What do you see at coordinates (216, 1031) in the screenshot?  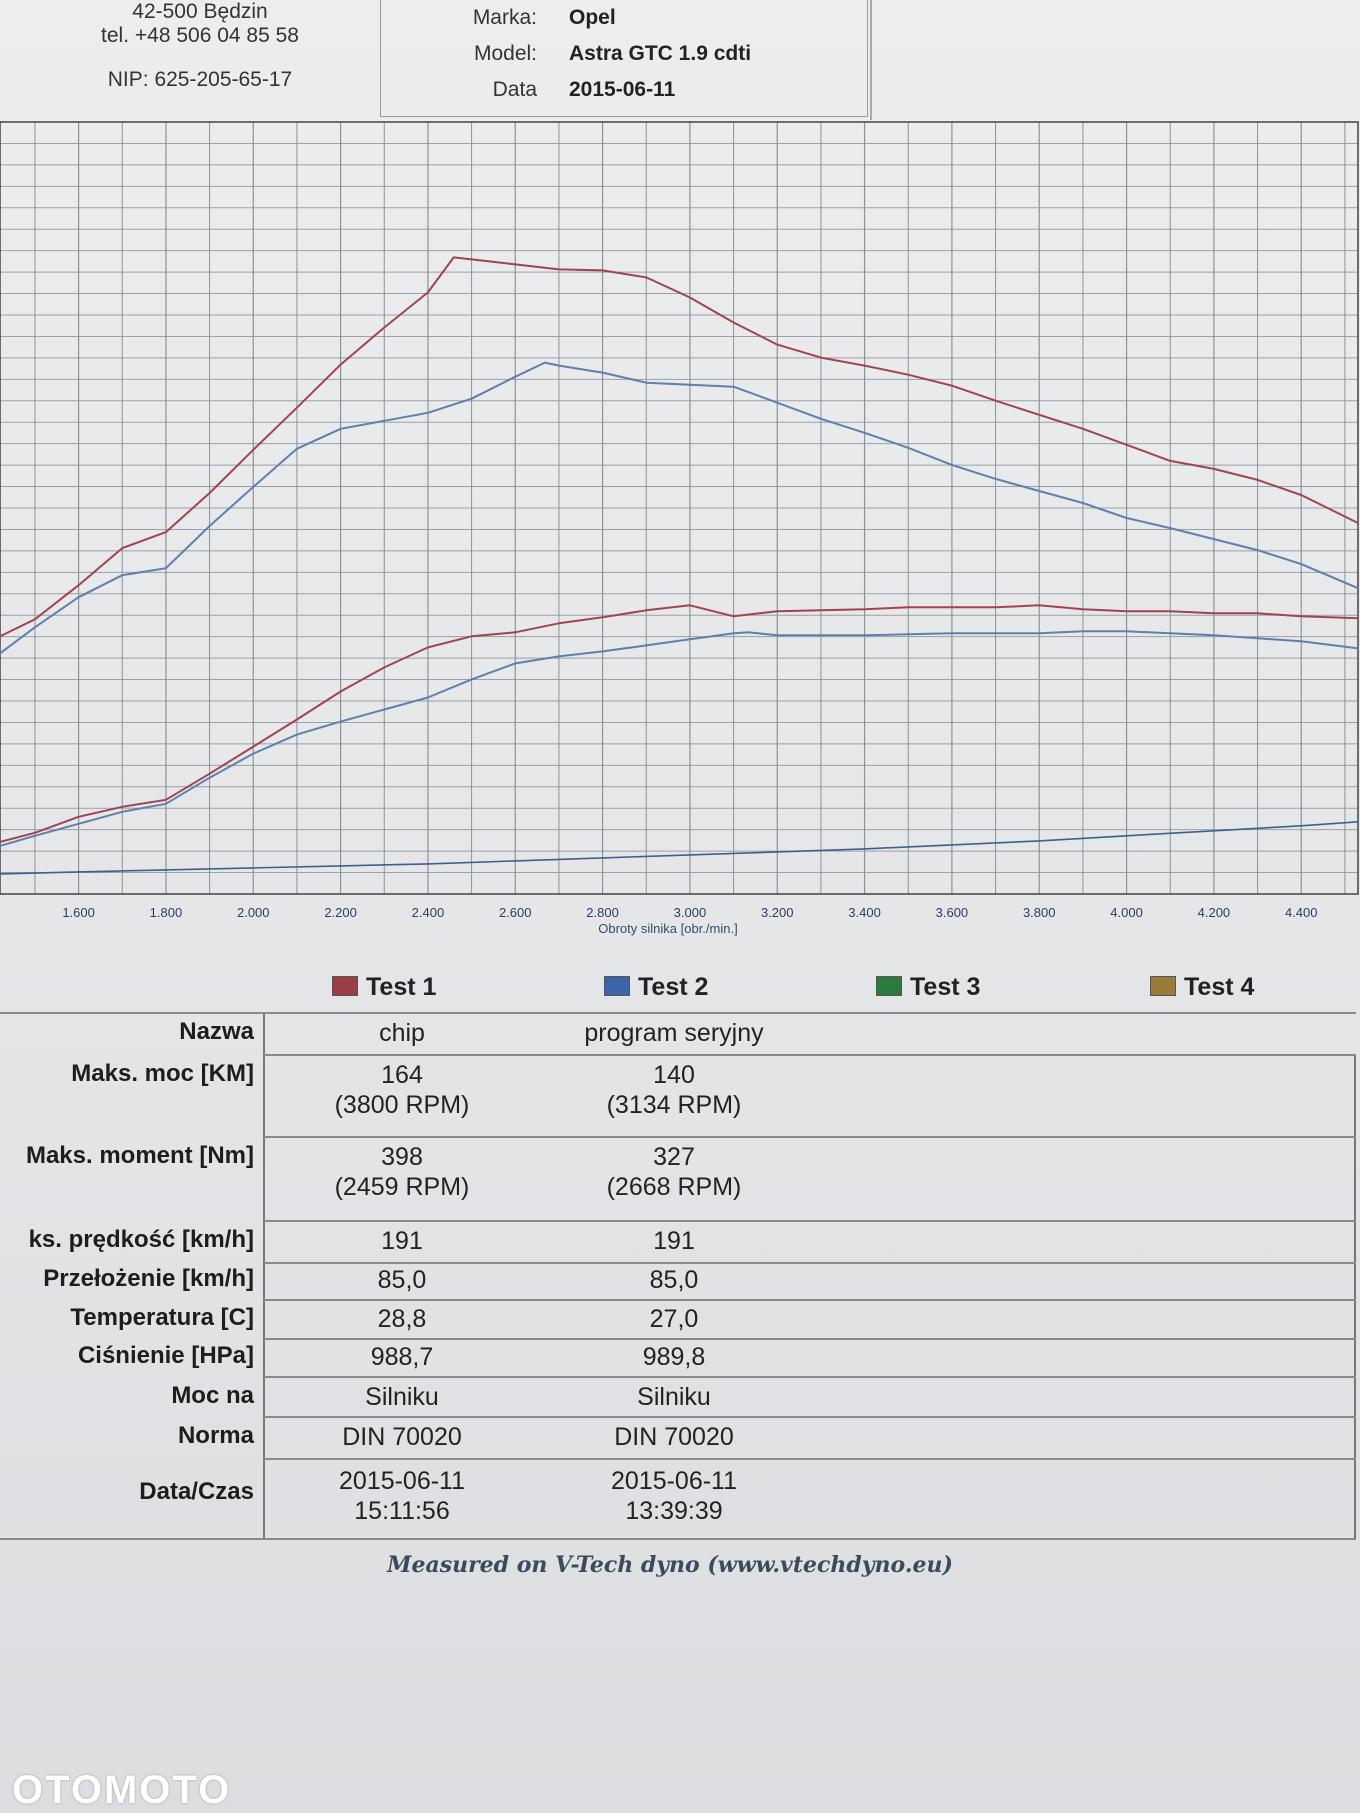 I see `row-label: Nazwa` at bounding box center [216, 1031].